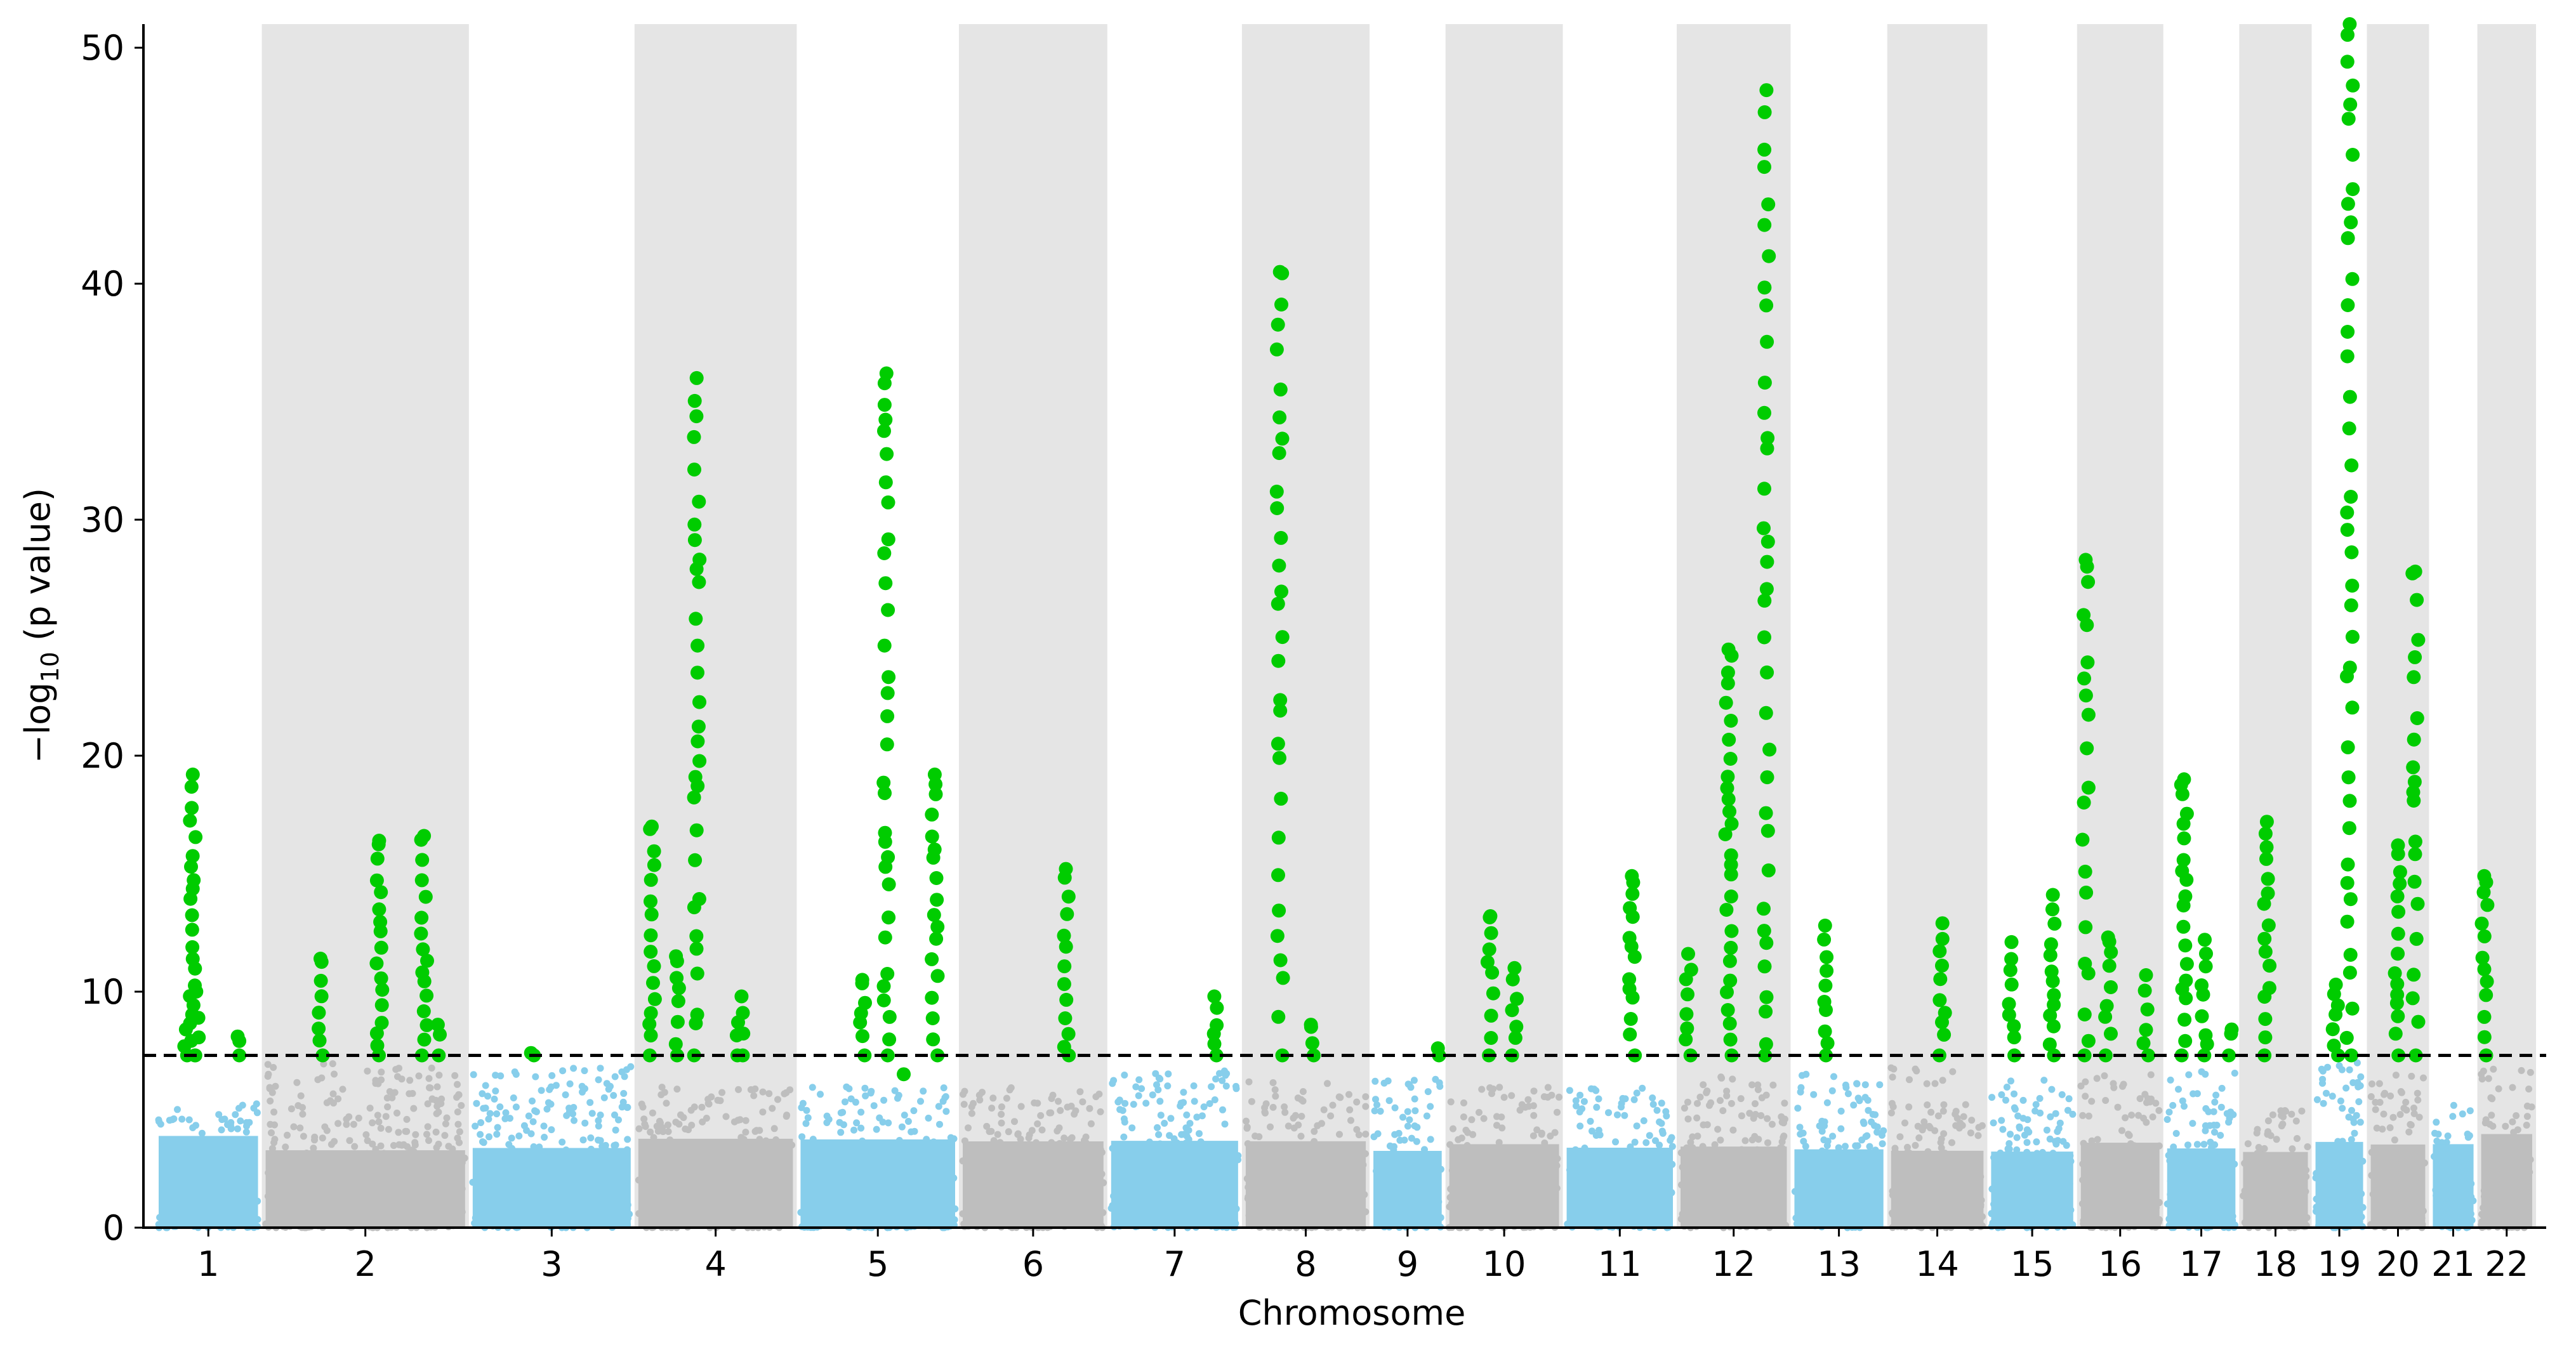 This screenshot has height=1352, width=2576. What do you see at coordinates (2201, 1264) in the screenshot?
I see `x-tick-label-17: 17` at bounding box center [2201, 1264].